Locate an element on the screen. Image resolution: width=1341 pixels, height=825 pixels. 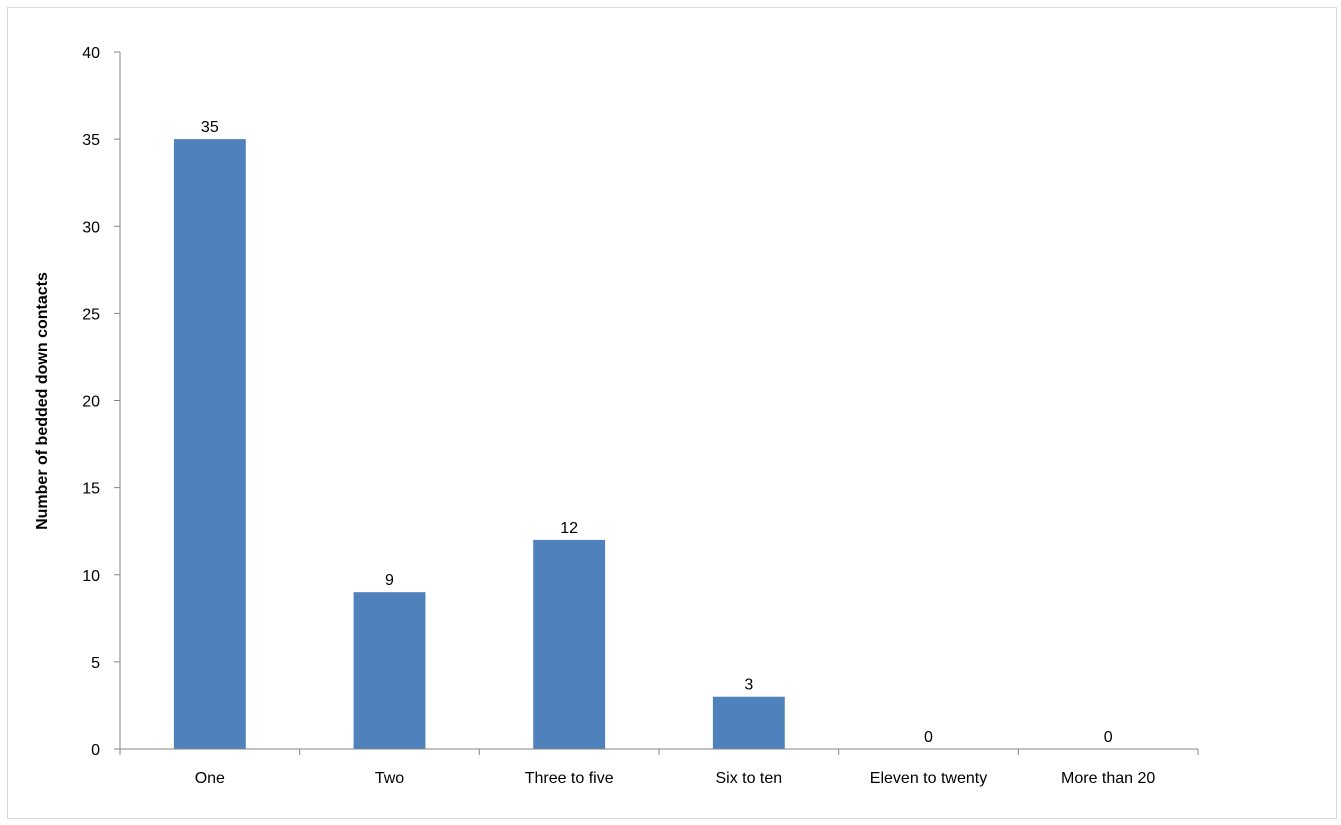
y-tick-label: 30 is located at coordinates (91, 227).